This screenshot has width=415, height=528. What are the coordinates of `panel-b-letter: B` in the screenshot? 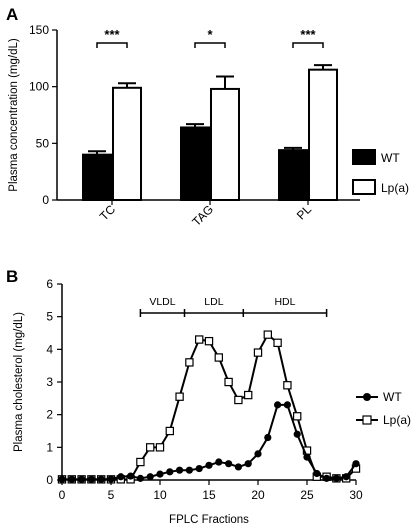 It's located at (12, 276).